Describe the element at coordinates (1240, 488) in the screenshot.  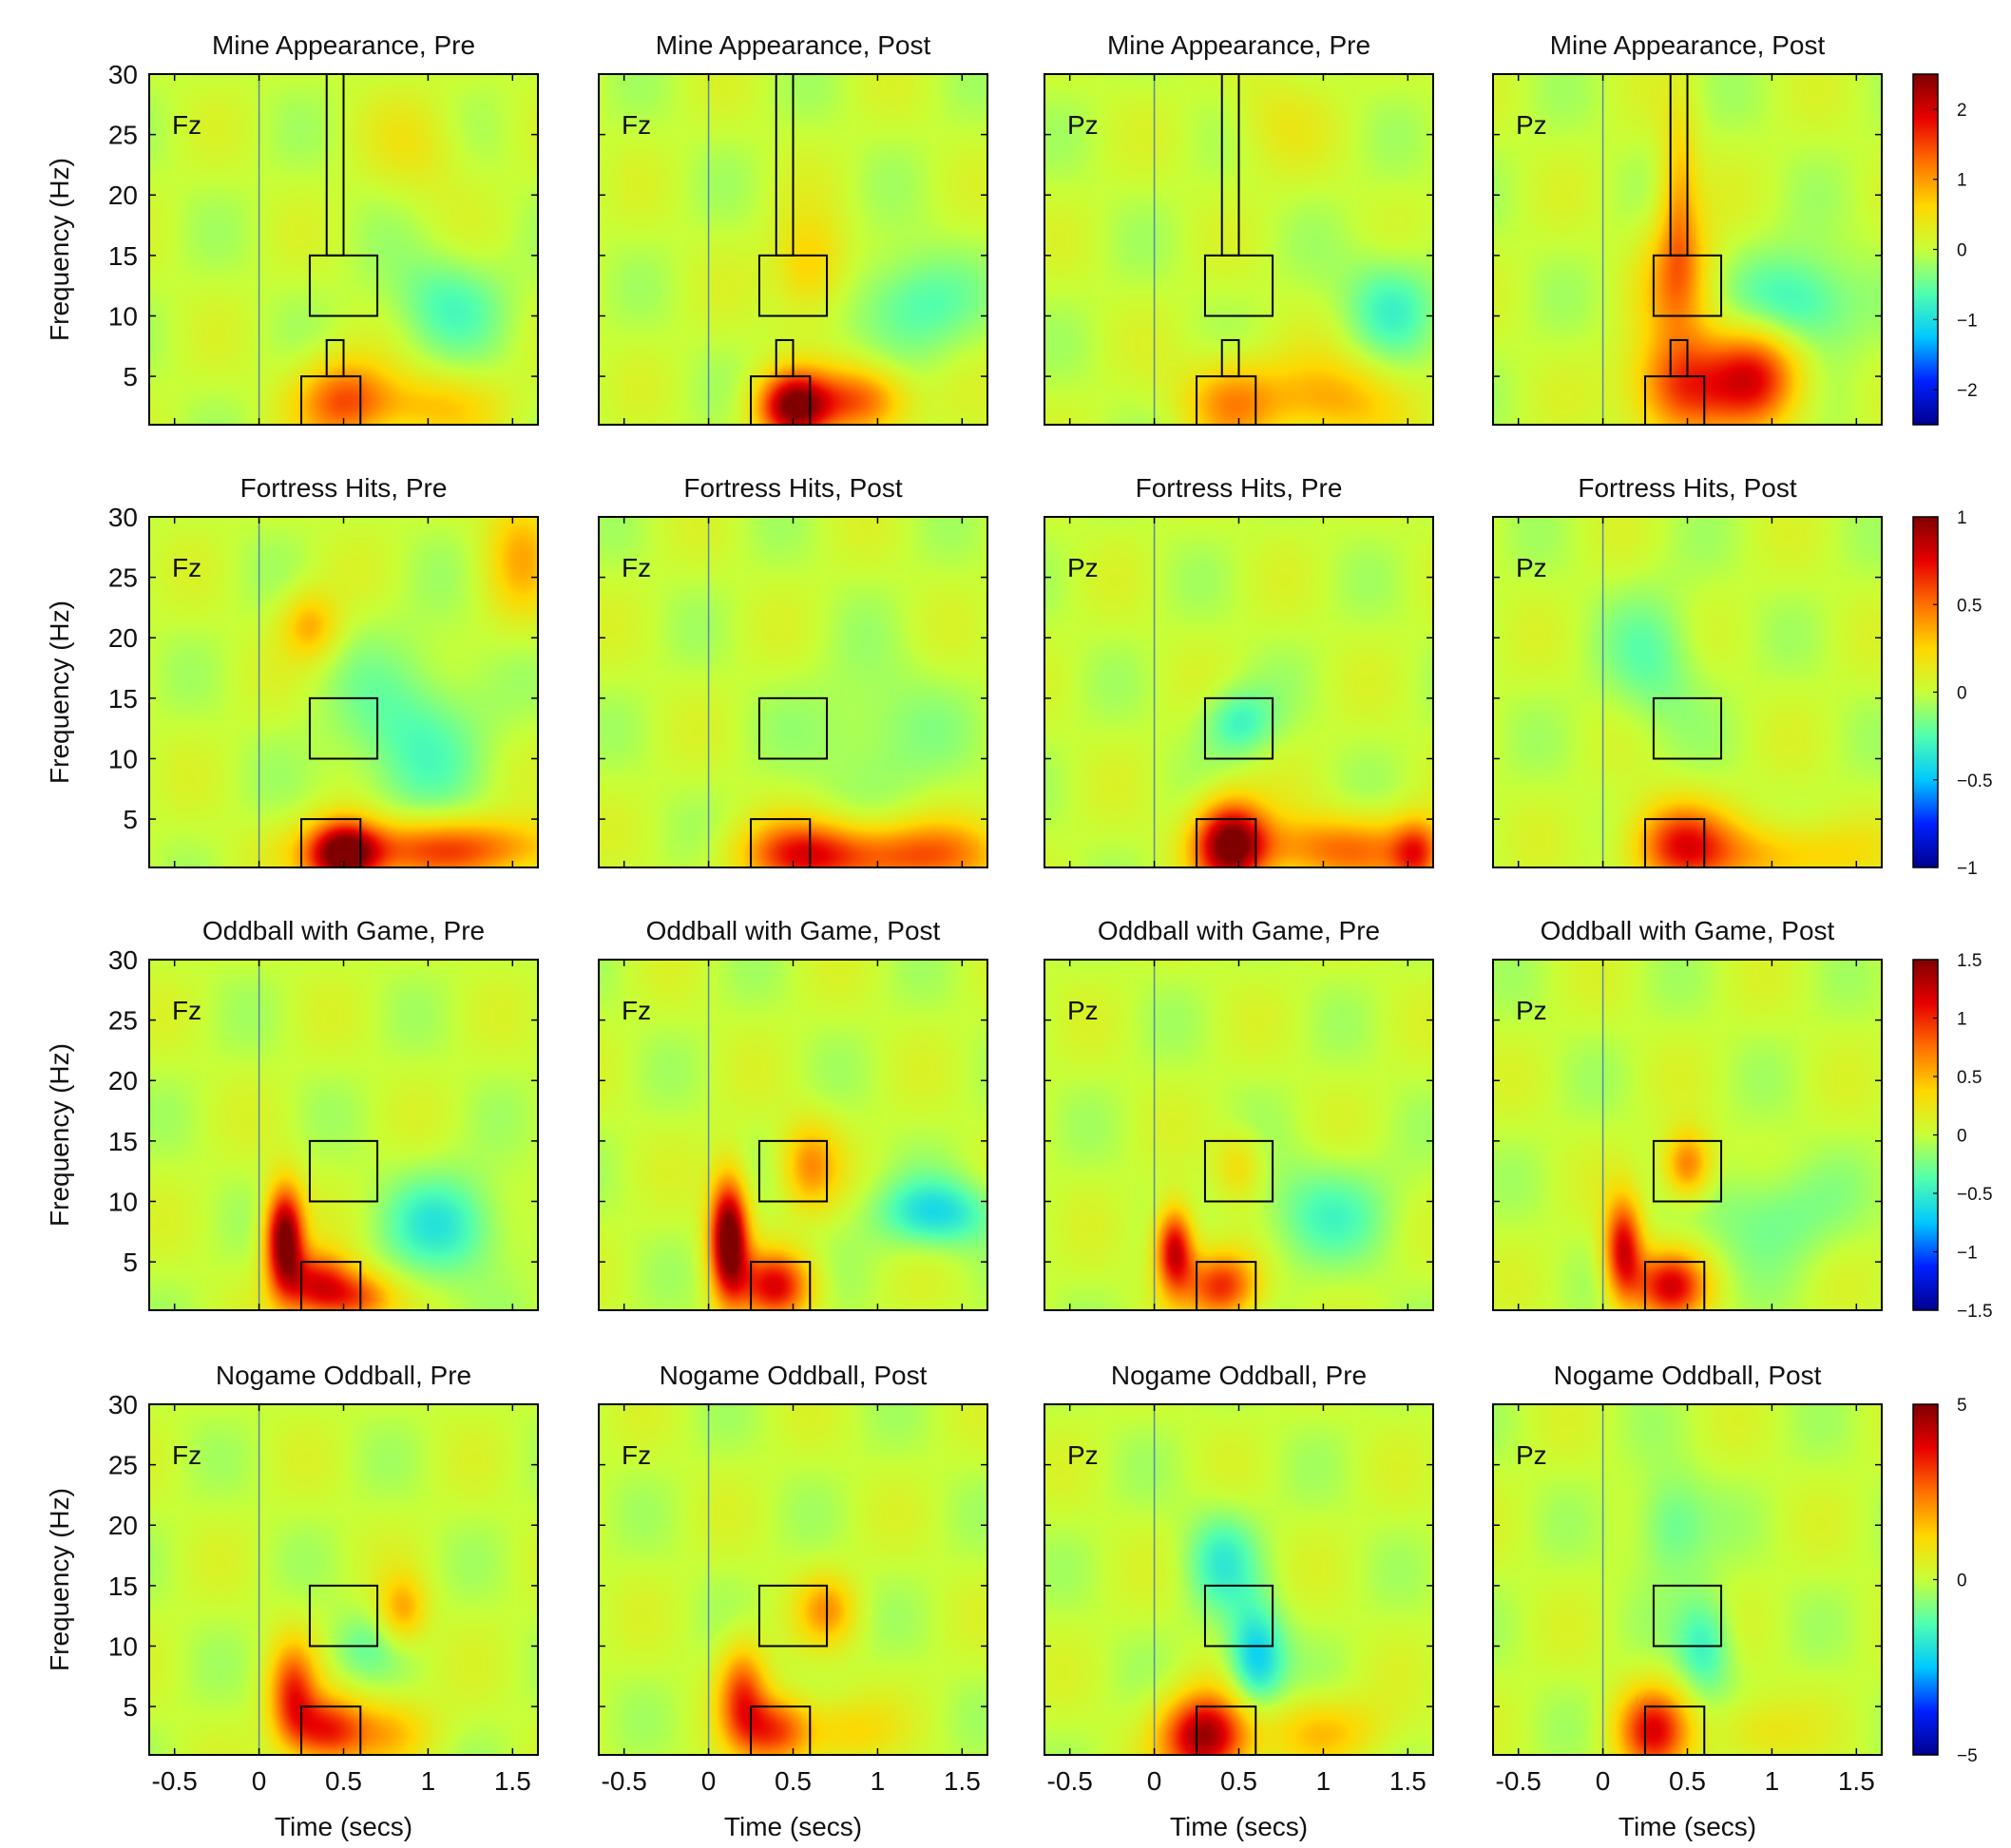
I see `panel-title: Fortress Hits, Pre` at that location.